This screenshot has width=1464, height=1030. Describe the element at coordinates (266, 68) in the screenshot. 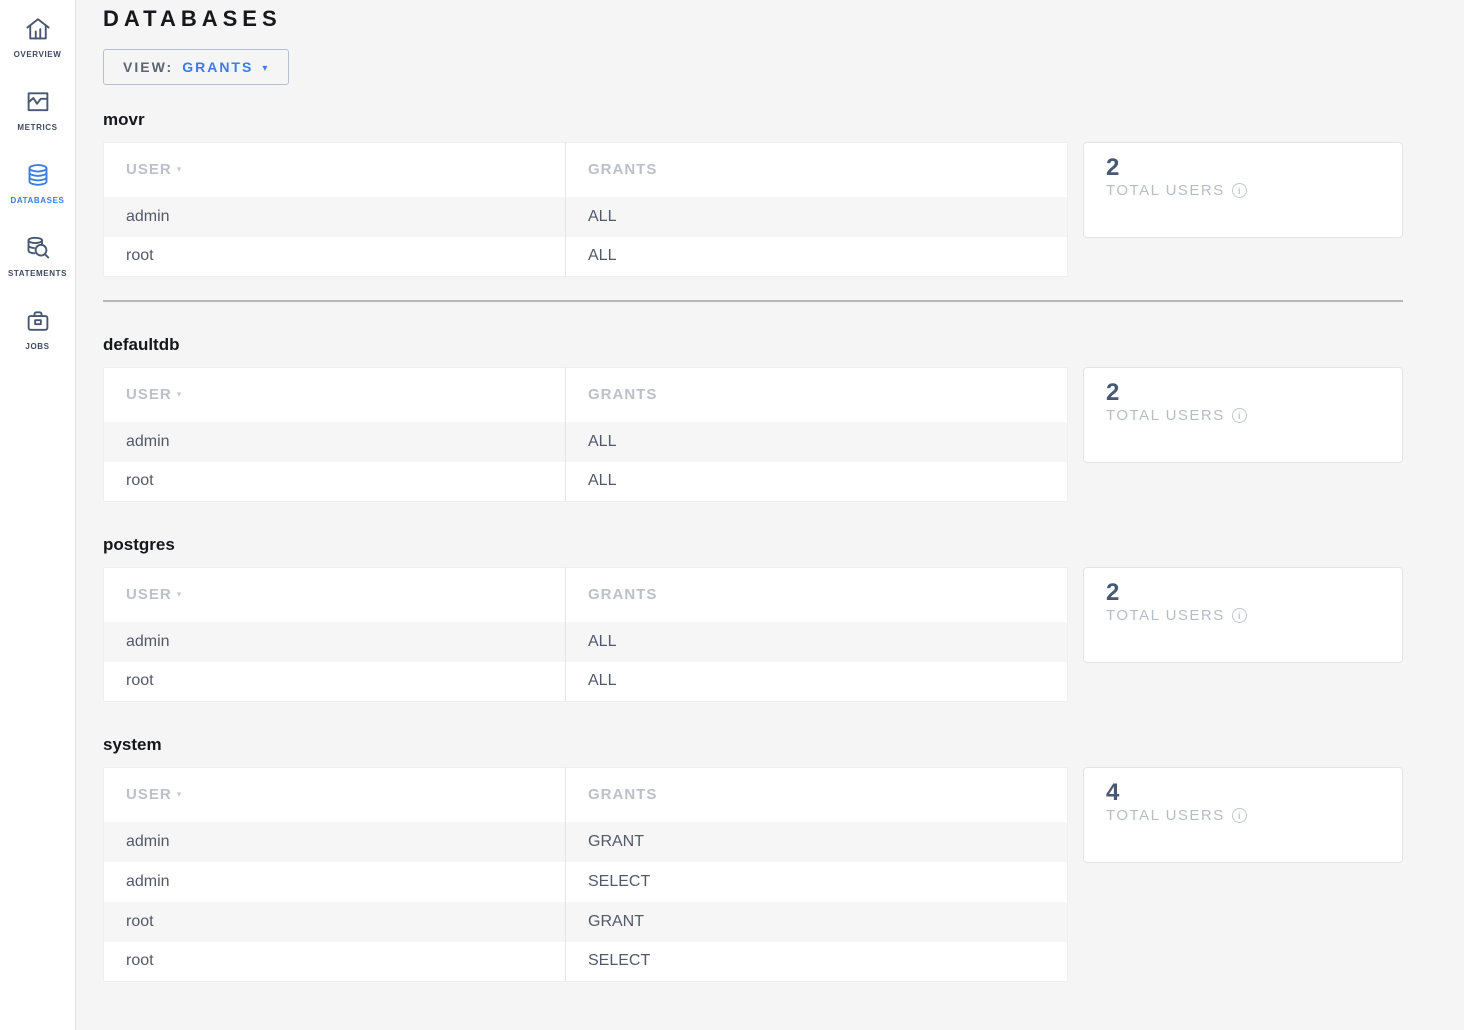

I see `chevron-down-icon: ▾` at that location.